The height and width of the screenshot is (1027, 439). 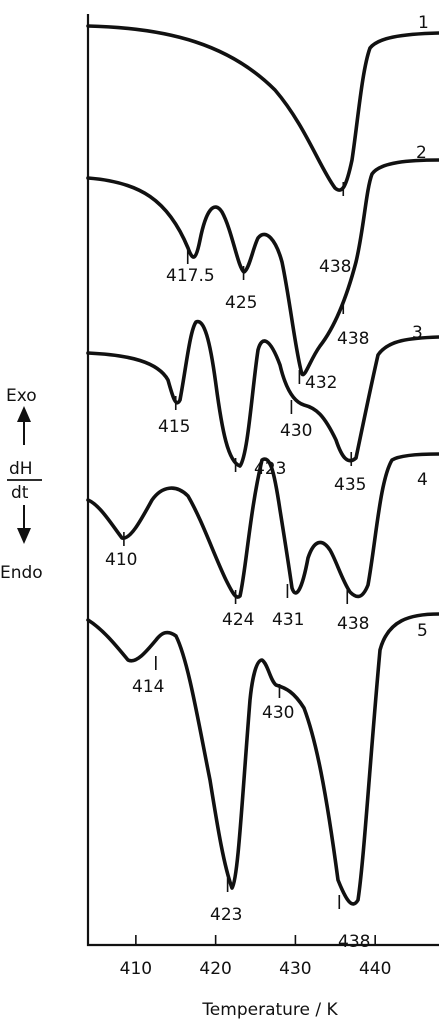 What do you see at coordinates (190, 276) in the screenshot?
I see `peak-label: 417.5` at bounding box center [190, 276].